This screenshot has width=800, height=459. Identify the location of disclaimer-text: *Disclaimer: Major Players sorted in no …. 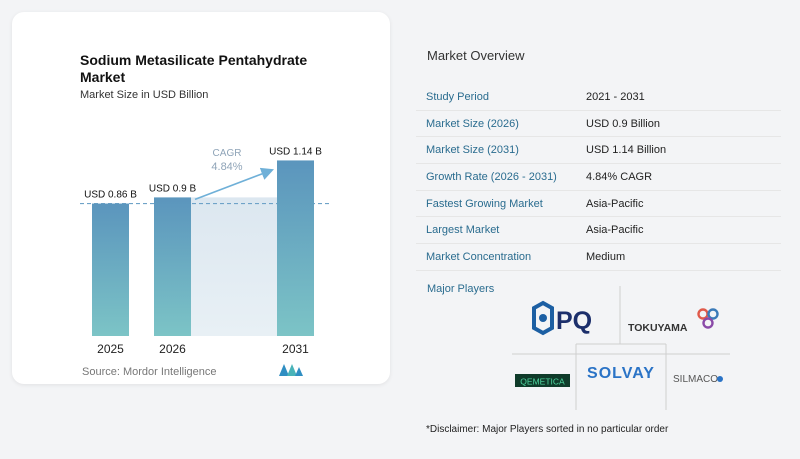
(547, 429).